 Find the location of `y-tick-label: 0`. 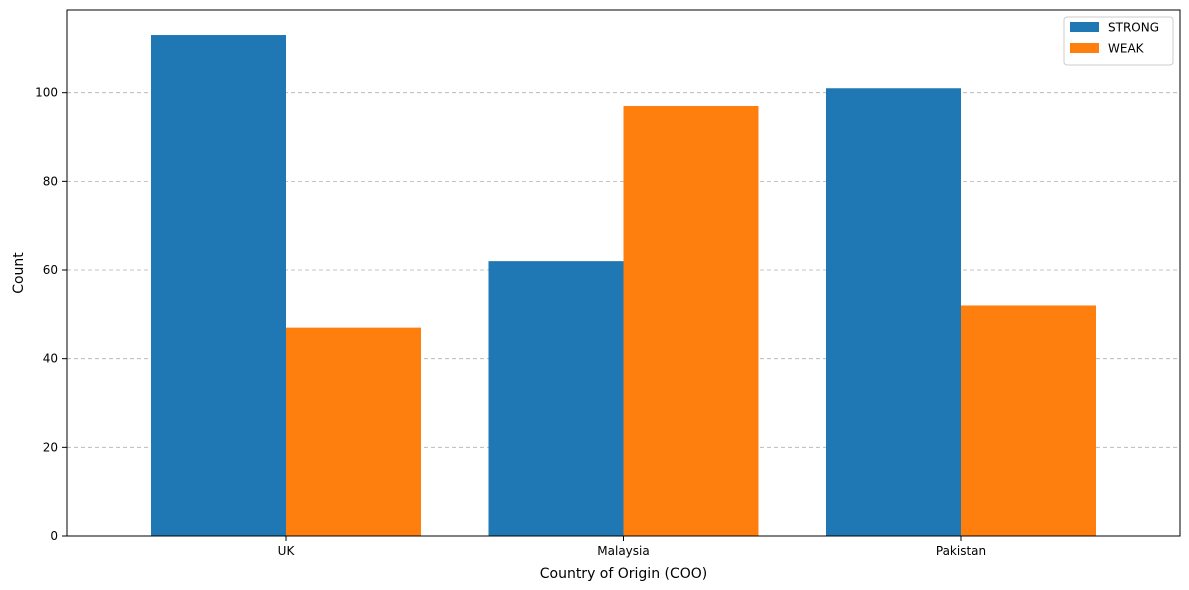

y-tick-label: 0 is located at coordinates (54, 536).